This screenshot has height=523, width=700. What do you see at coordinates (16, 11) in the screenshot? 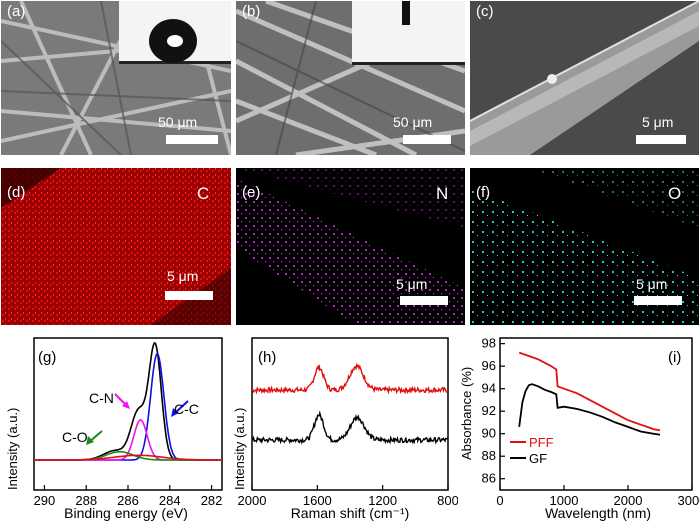
I see `panel-label-a: (a)` at bounding box center [16, 11].